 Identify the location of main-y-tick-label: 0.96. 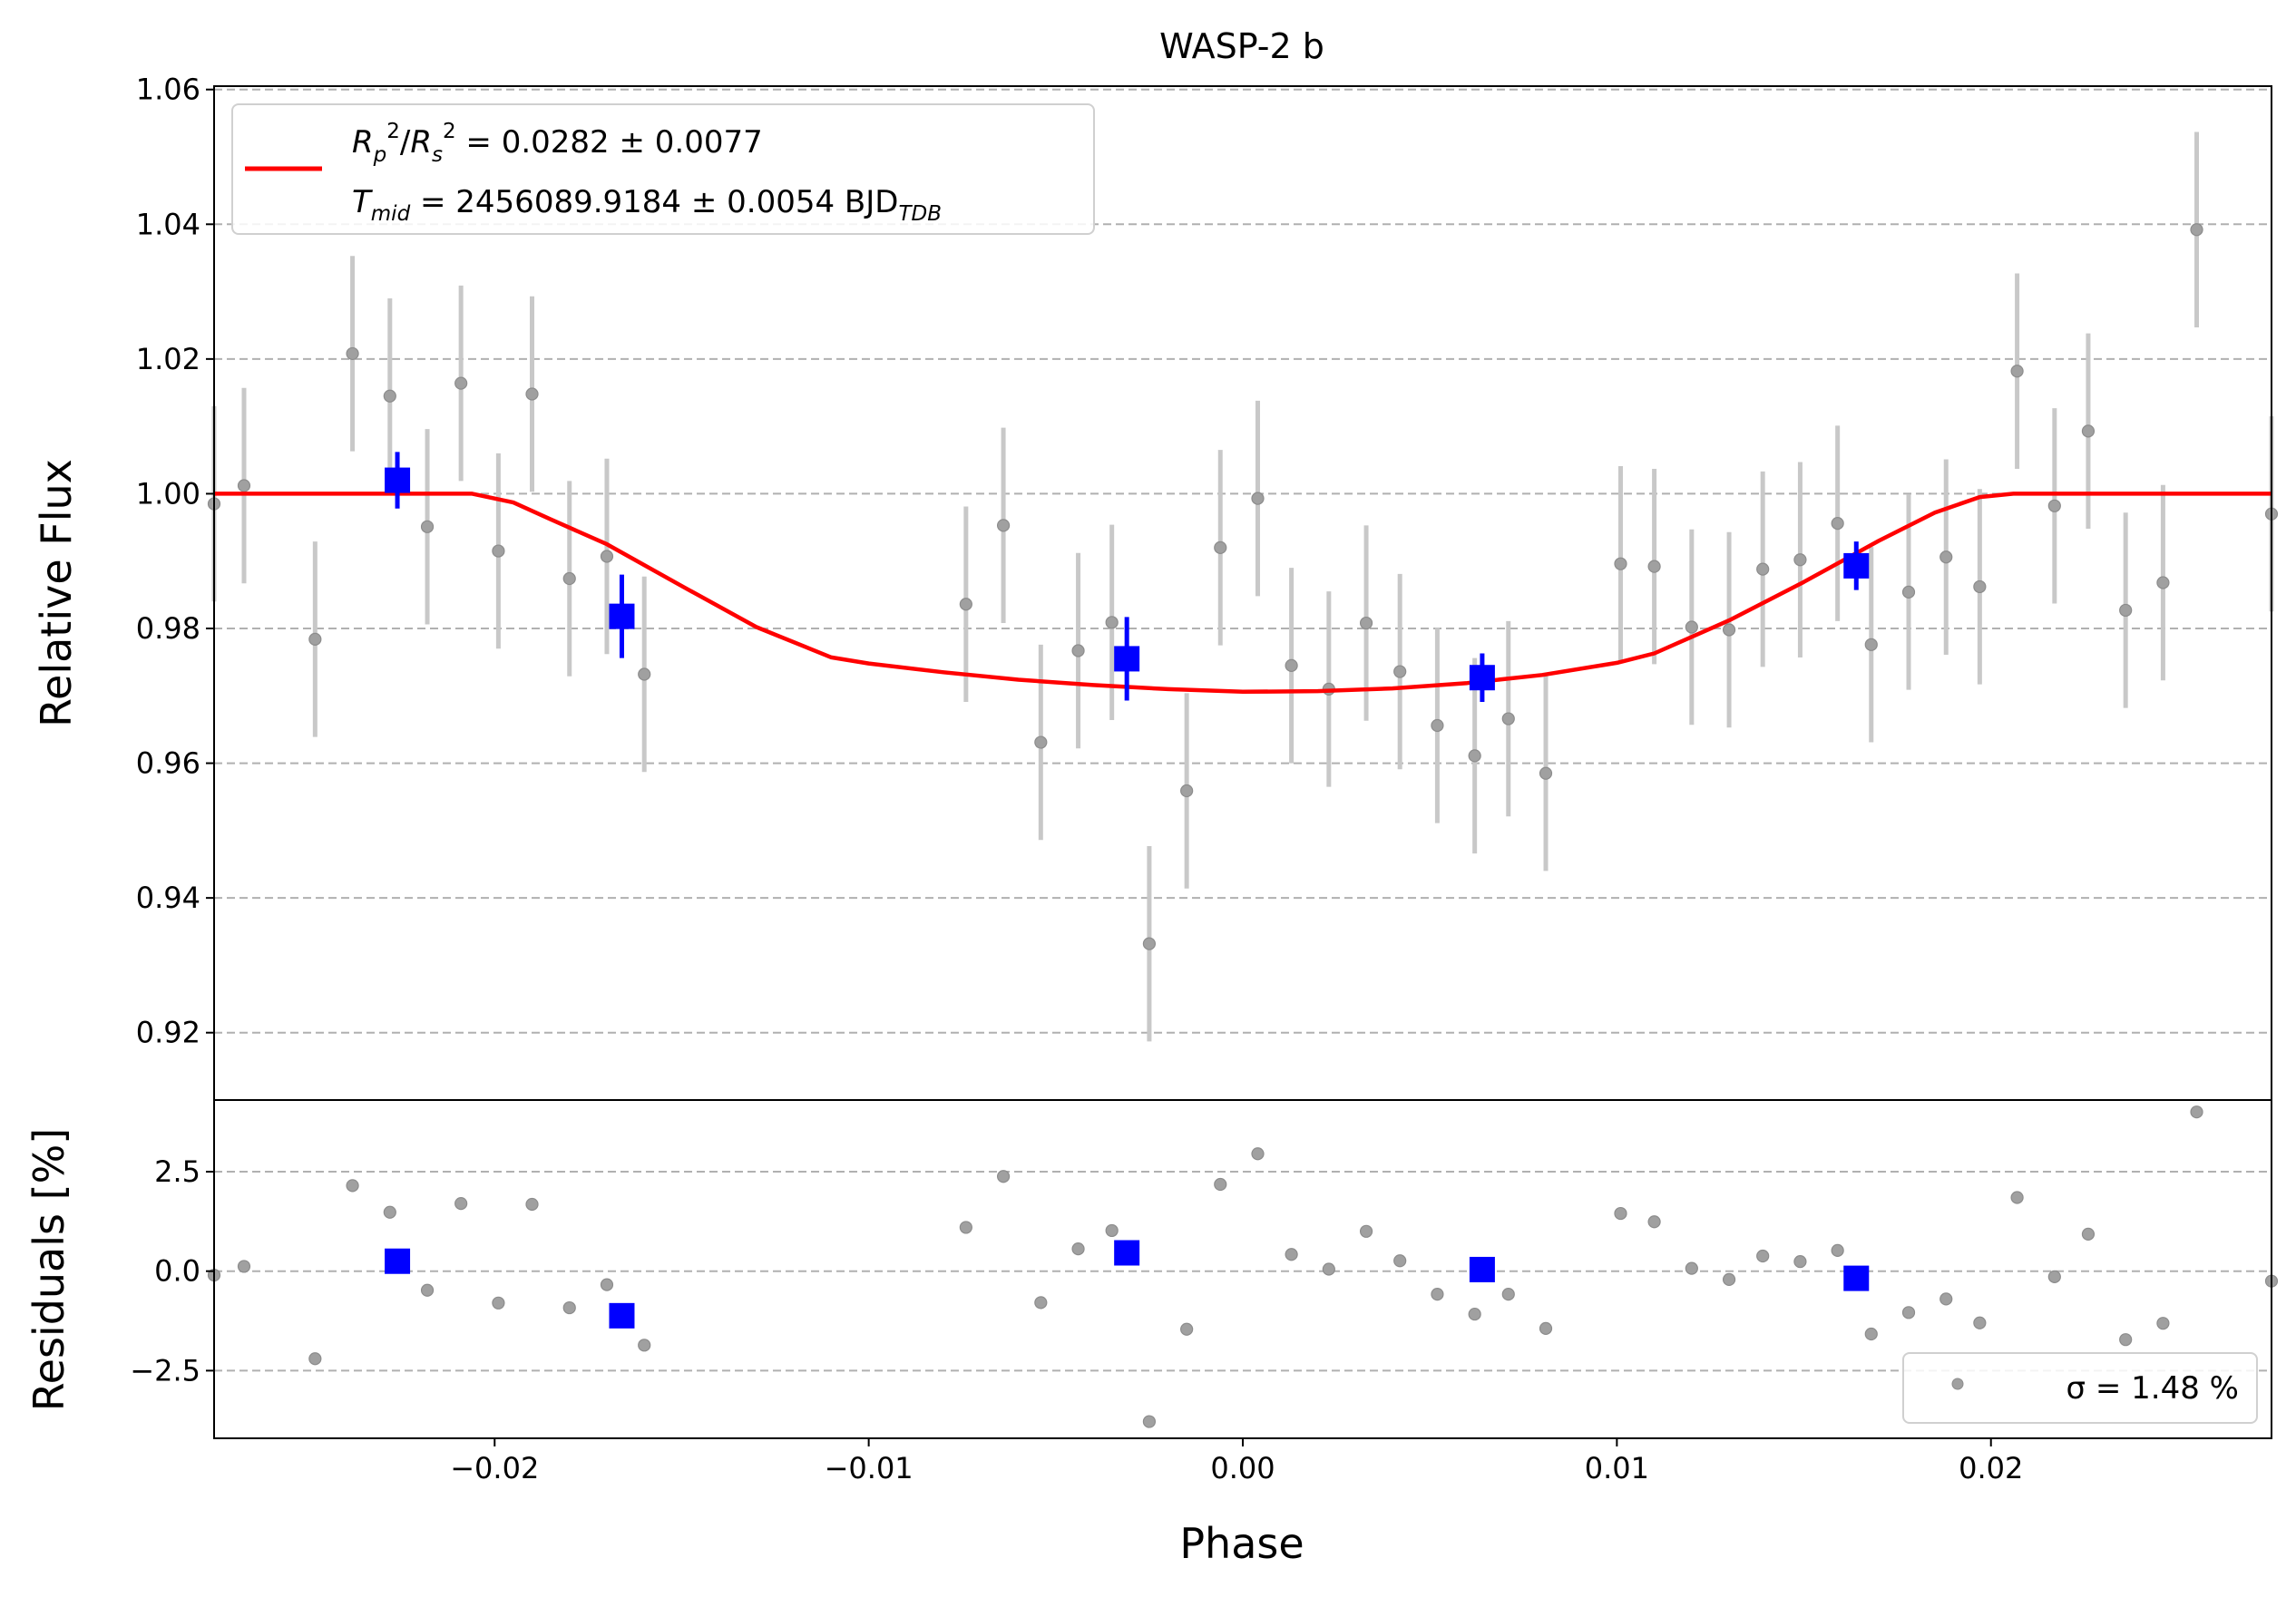
(168, 763).